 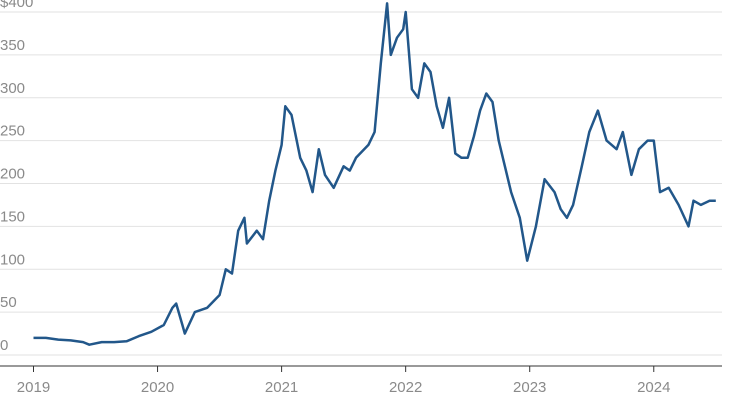 I want to click on x-tick-label: 2022, so click(x=405, y=387).